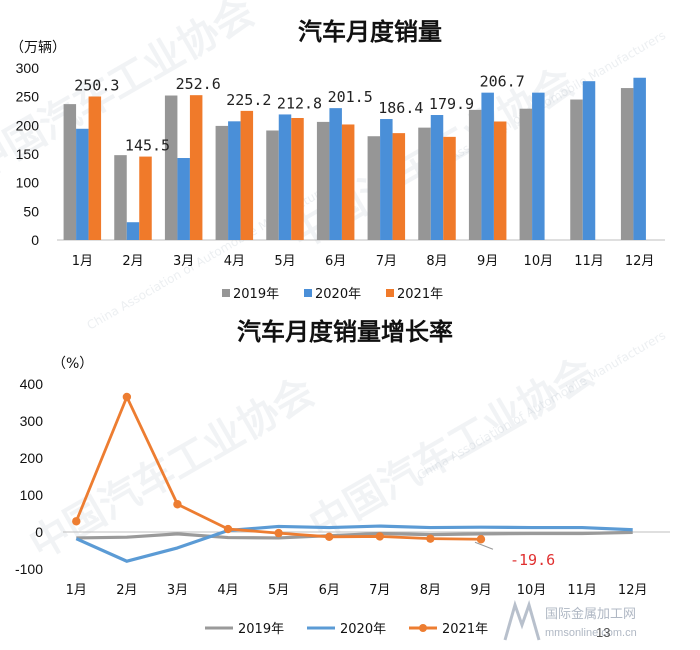 This screenshot has width=700, height=650. I want to click on line-chart-x-tick-label: 8月, so click(430, 590).